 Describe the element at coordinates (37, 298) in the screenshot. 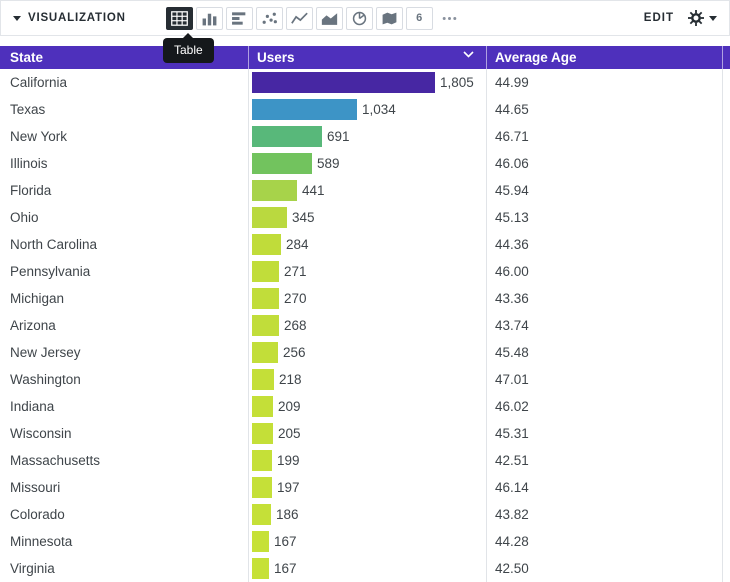

I see `state-cell: Michigan` at that location.